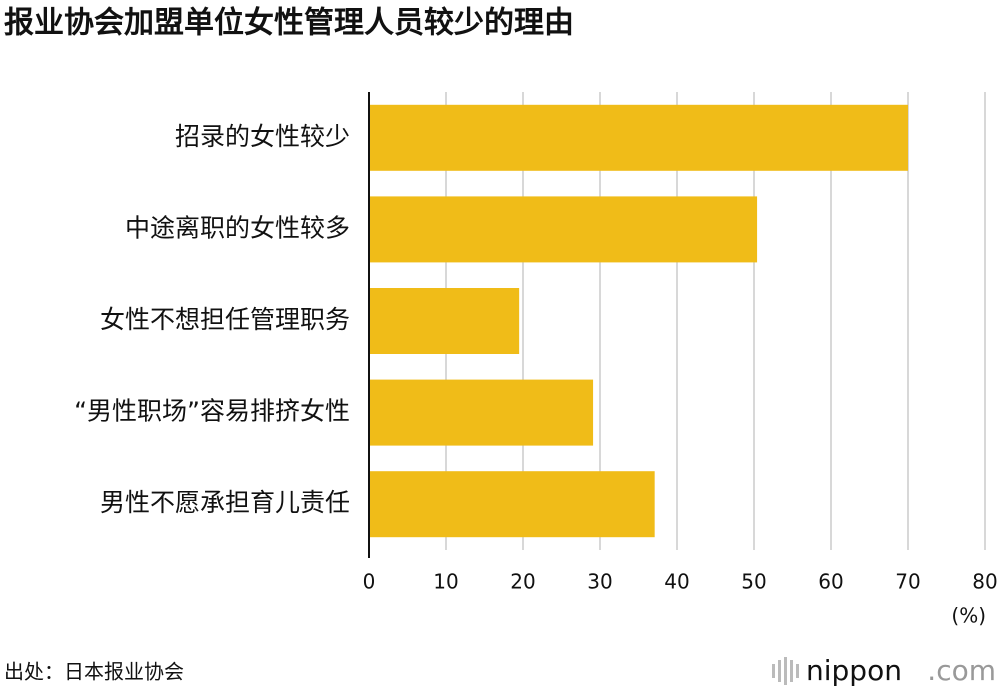  Describe the element at coordinates (522, 582) in the screenshot. I see `x-tick-label: 20` at that location.